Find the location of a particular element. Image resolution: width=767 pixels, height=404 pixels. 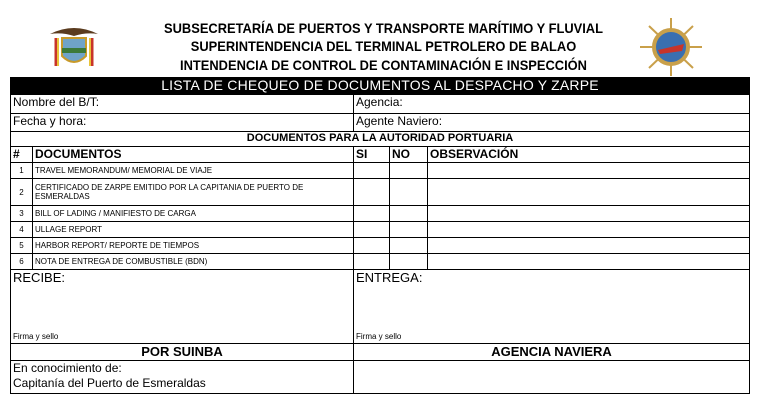

entrega-label: ENTREGA: is located at coordinates (389, 277).